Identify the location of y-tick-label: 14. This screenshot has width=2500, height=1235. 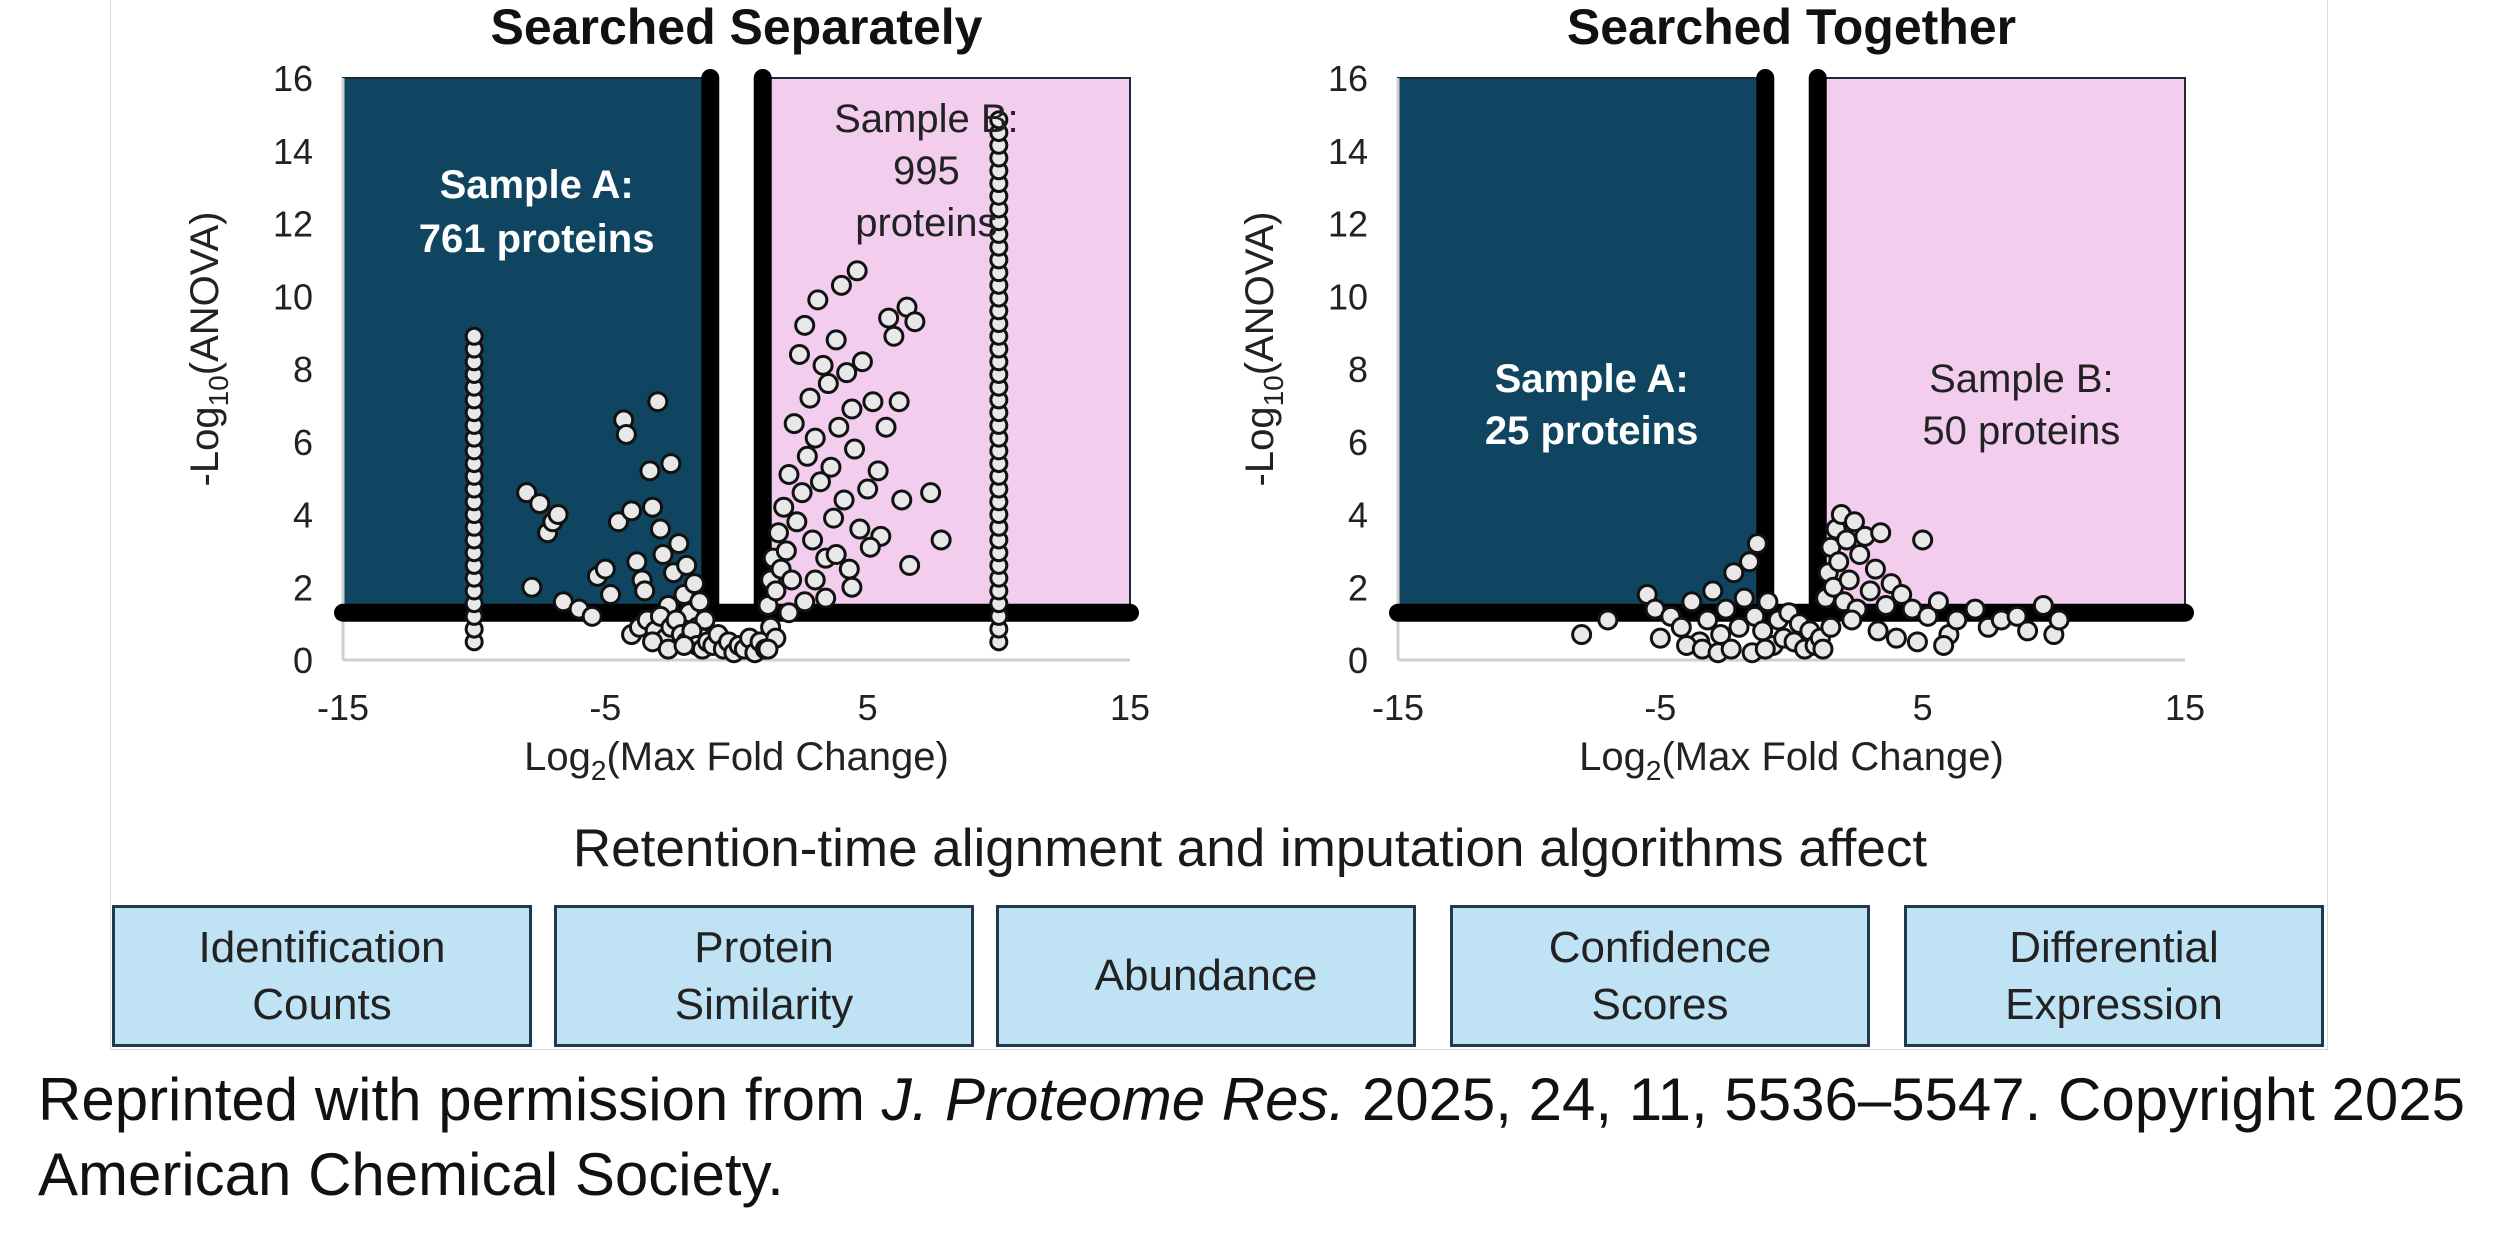
(1348, 151).